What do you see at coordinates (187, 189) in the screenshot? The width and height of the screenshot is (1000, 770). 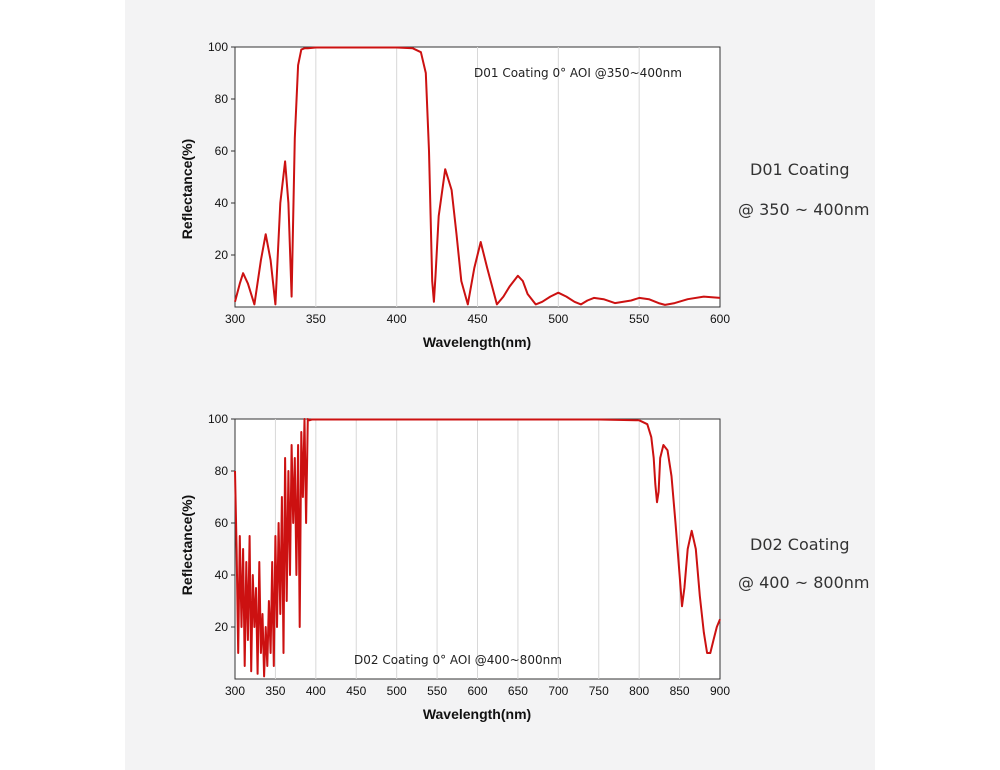 I see `chart-d01-y-label: Reflectance(%)` at bounding box center [187, 189].